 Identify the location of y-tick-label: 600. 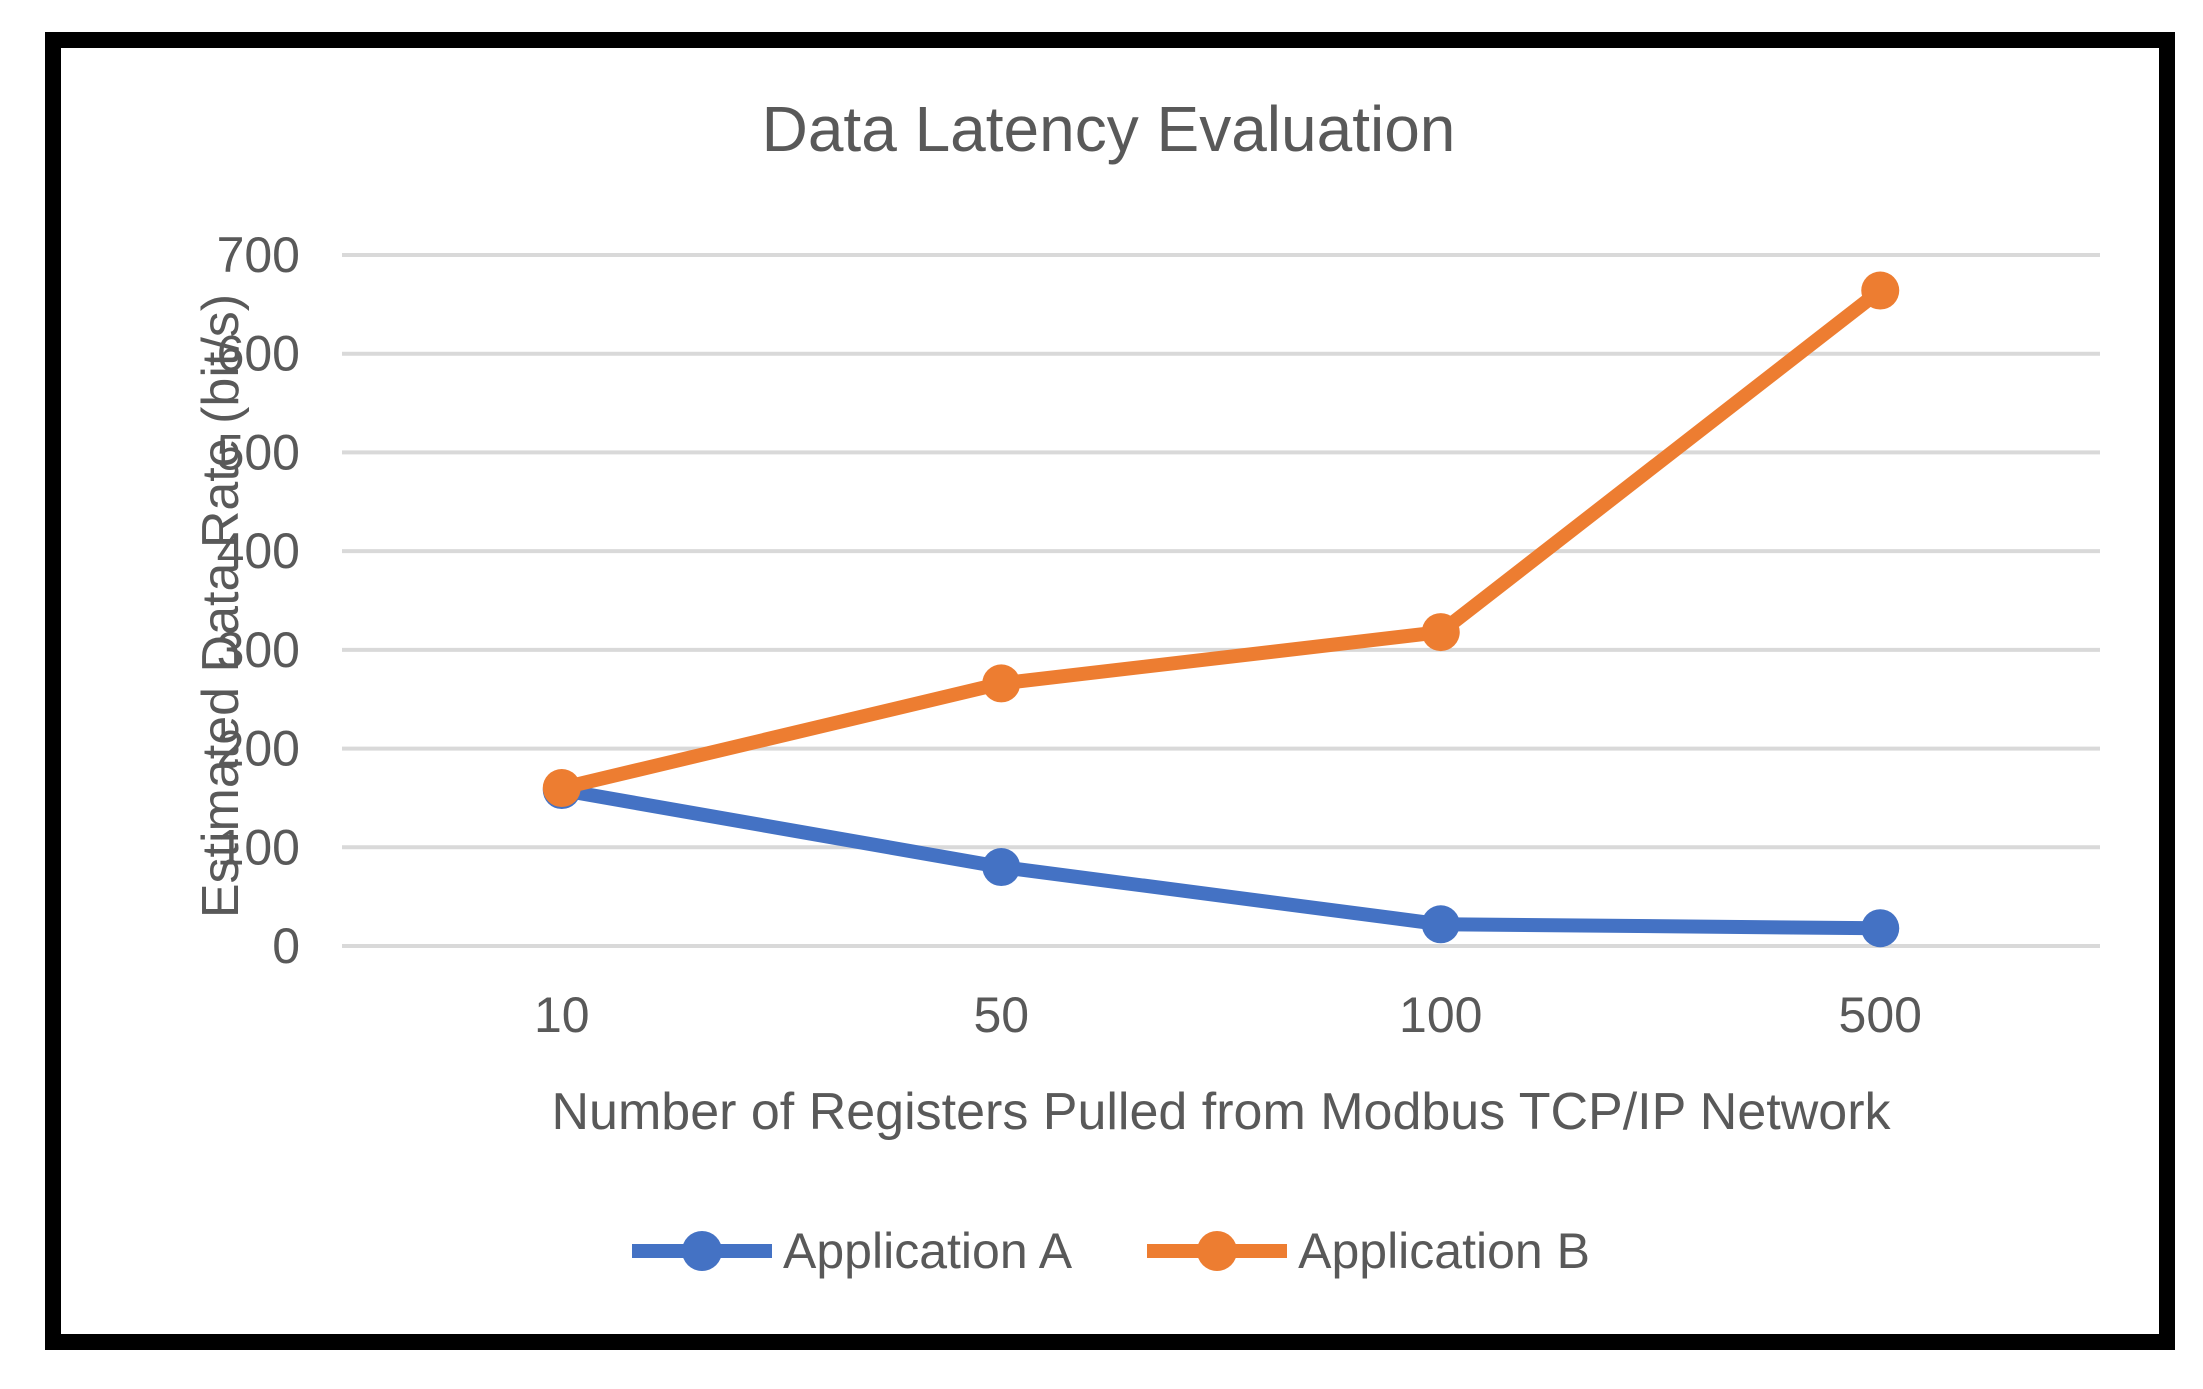
(258, 354).